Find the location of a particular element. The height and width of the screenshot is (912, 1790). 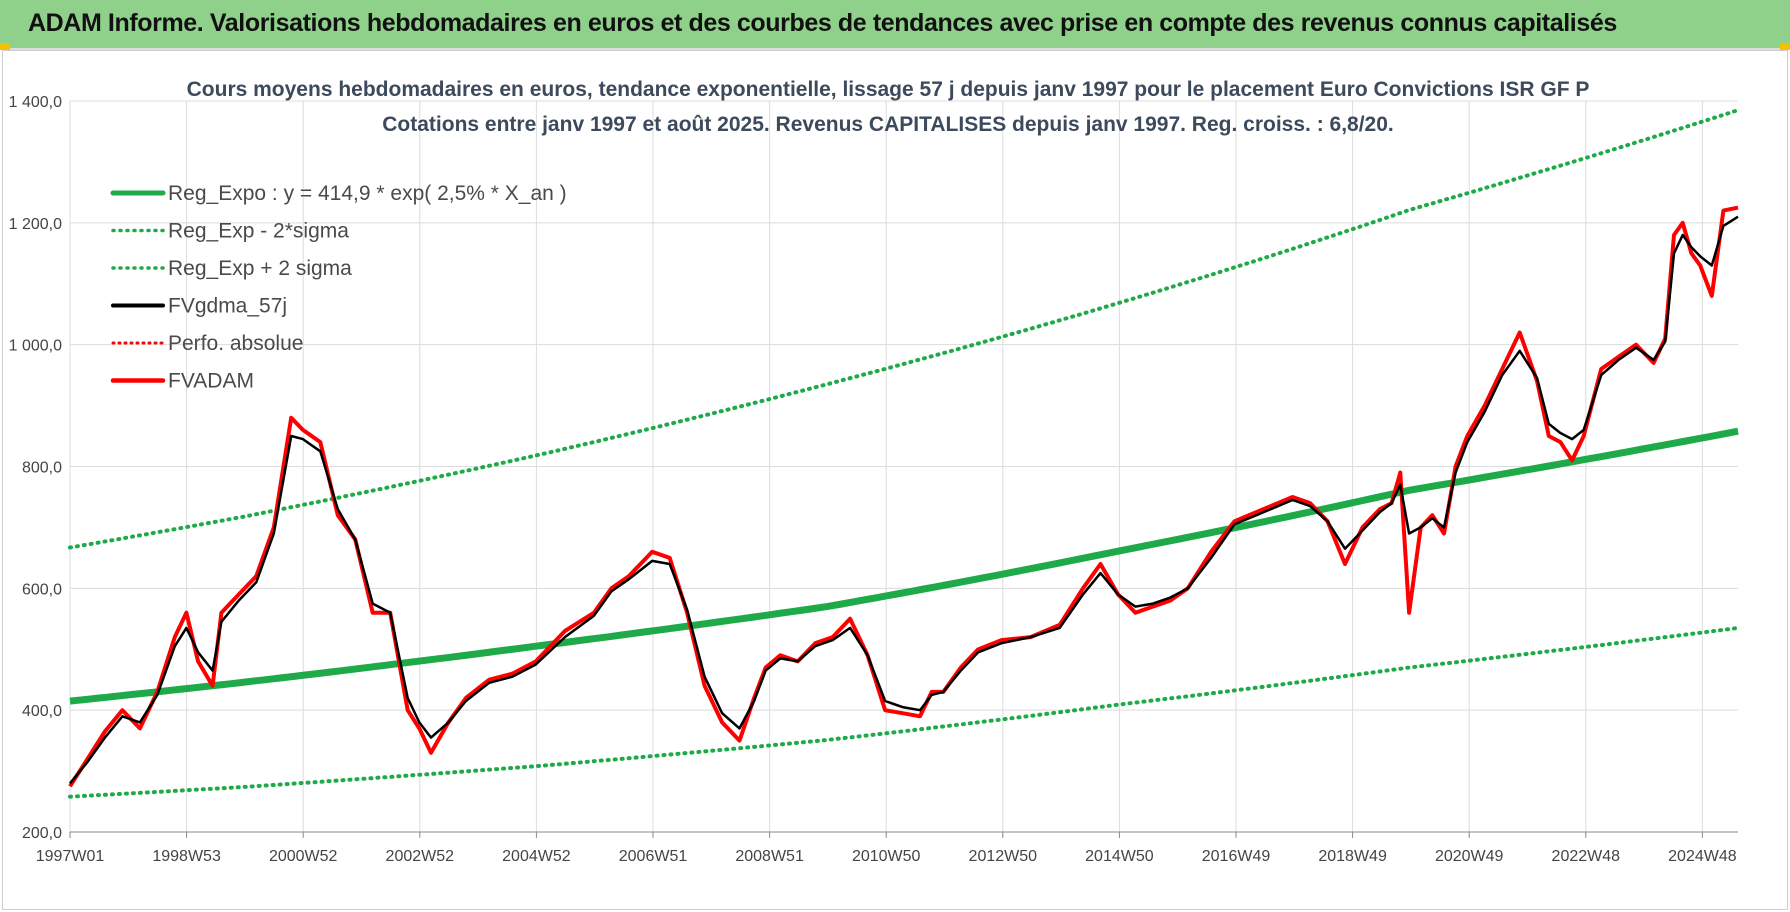

x-tick-label: 2006W51 is located at coordinates (653, 856).